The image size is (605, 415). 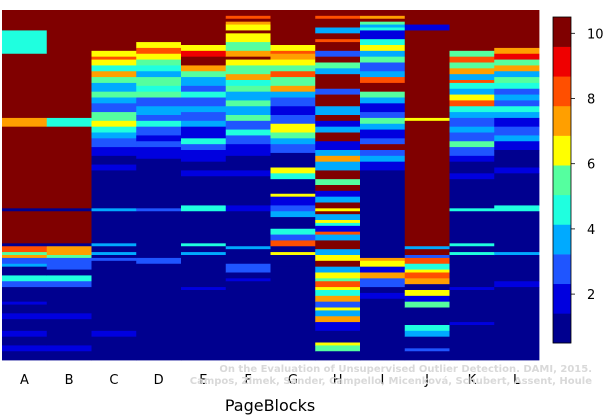 I want to click on heatmap-column-I, so click(x=383, y=185).